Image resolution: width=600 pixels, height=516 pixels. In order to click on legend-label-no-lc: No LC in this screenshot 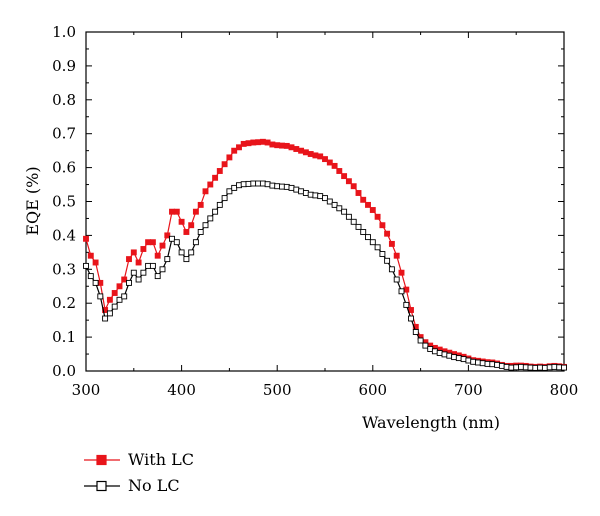, I will do `click(154, 485)`.